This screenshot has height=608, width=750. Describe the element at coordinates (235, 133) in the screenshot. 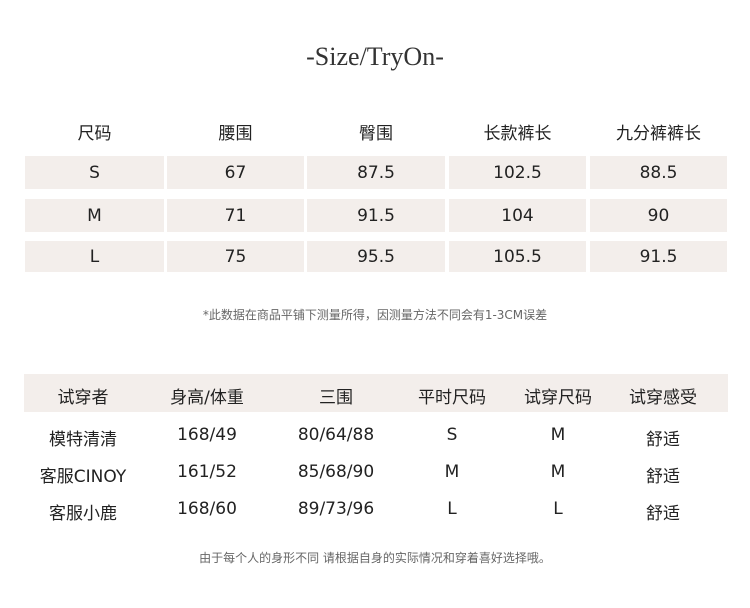

I see `size-header-cell: 腰围` at that location.